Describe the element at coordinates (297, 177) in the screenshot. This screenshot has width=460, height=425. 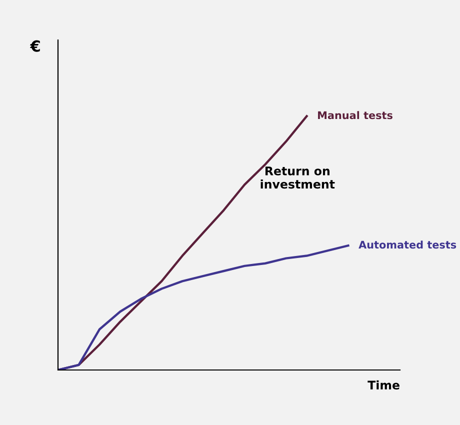
I see `annotation: Return on investment` at that location.